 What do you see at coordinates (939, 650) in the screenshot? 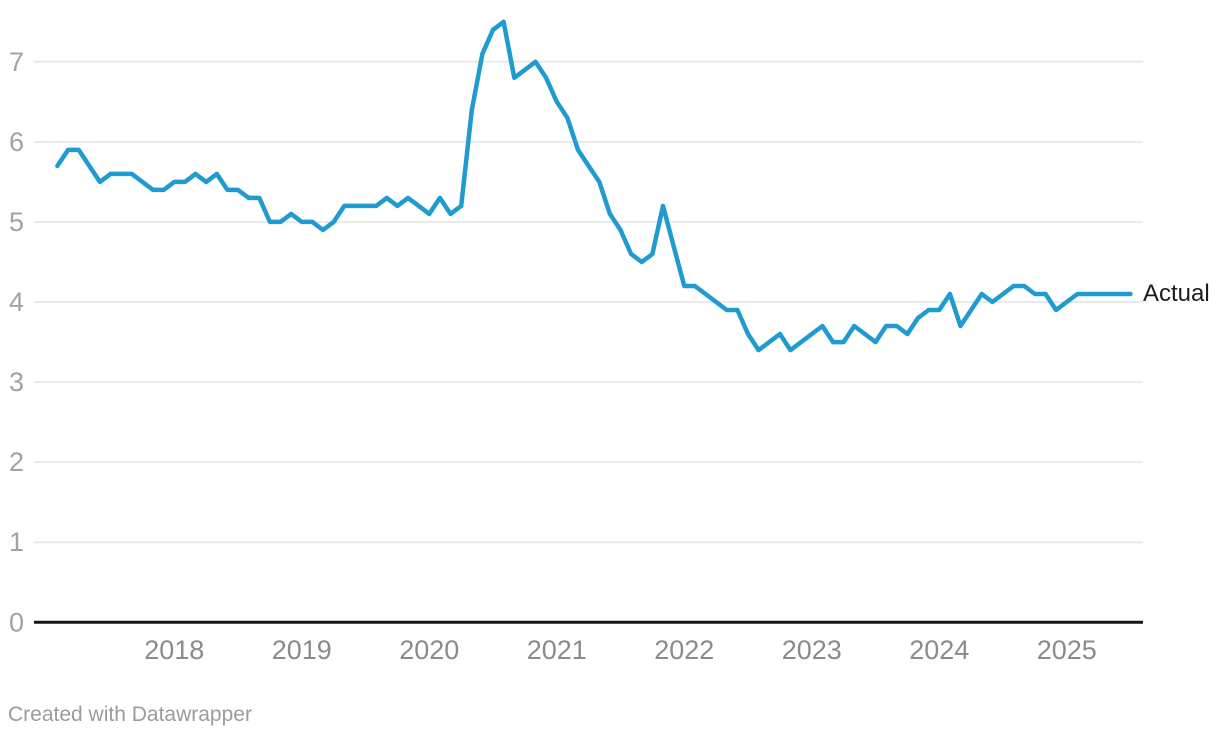
I see `x-tick-label-2024: 2024` at bounding box center [939, 650].